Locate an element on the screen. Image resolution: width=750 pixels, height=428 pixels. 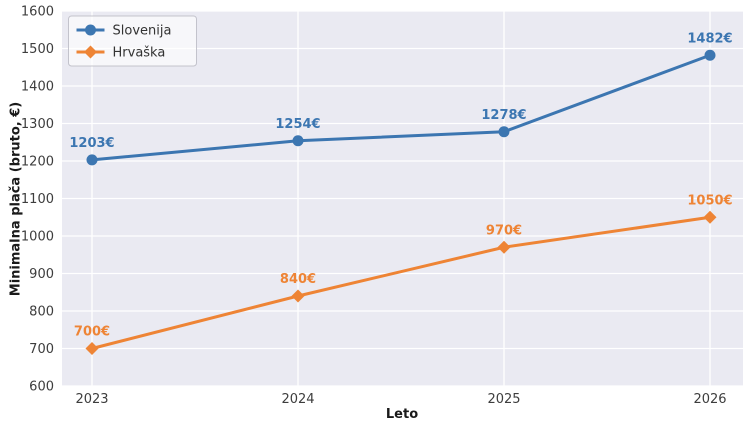
data-point-label-hrvaka: 970€ is located at coordinates (504, 230).